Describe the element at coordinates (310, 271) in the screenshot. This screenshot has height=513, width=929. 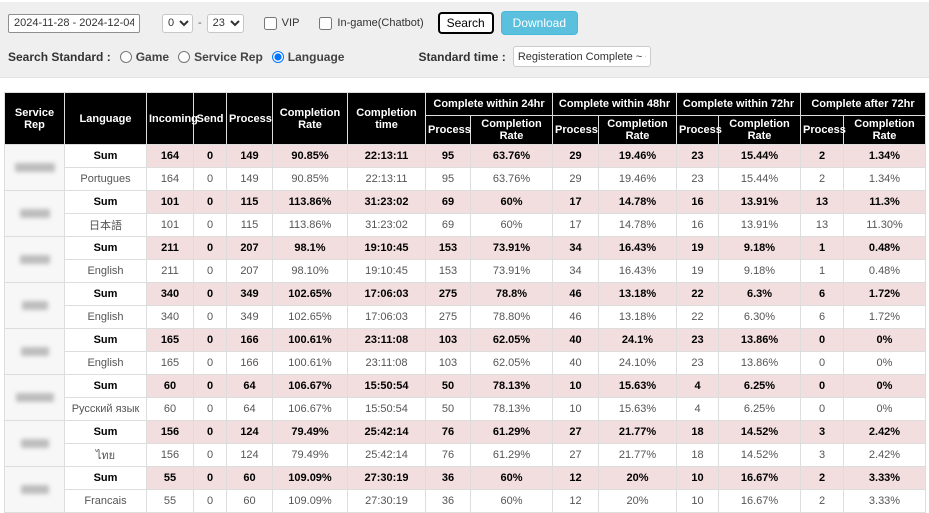
I see `data-cell: 98.10%` at that location.